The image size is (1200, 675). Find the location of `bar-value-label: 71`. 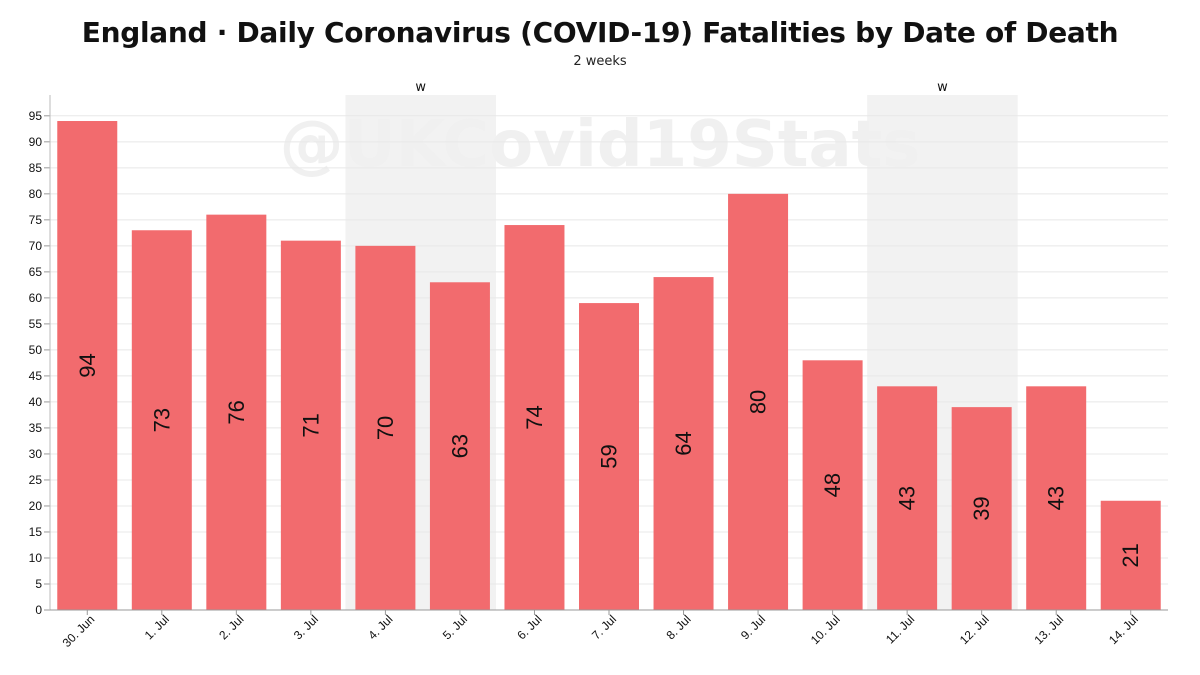

bar-value-label: 71 is located at coordinates (310, 425).